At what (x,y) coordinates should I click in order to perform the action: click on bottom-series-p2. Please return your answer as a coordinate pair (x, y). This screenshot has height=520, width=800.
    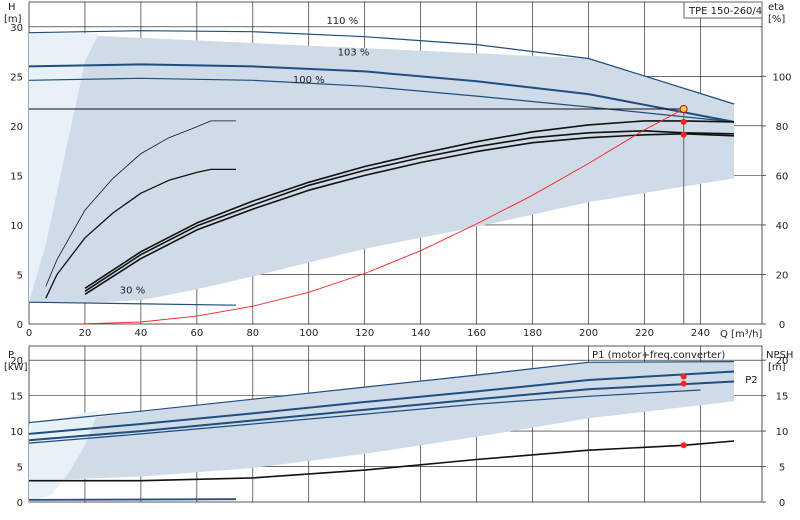
    Looking at the image, I should click on (381, 411).